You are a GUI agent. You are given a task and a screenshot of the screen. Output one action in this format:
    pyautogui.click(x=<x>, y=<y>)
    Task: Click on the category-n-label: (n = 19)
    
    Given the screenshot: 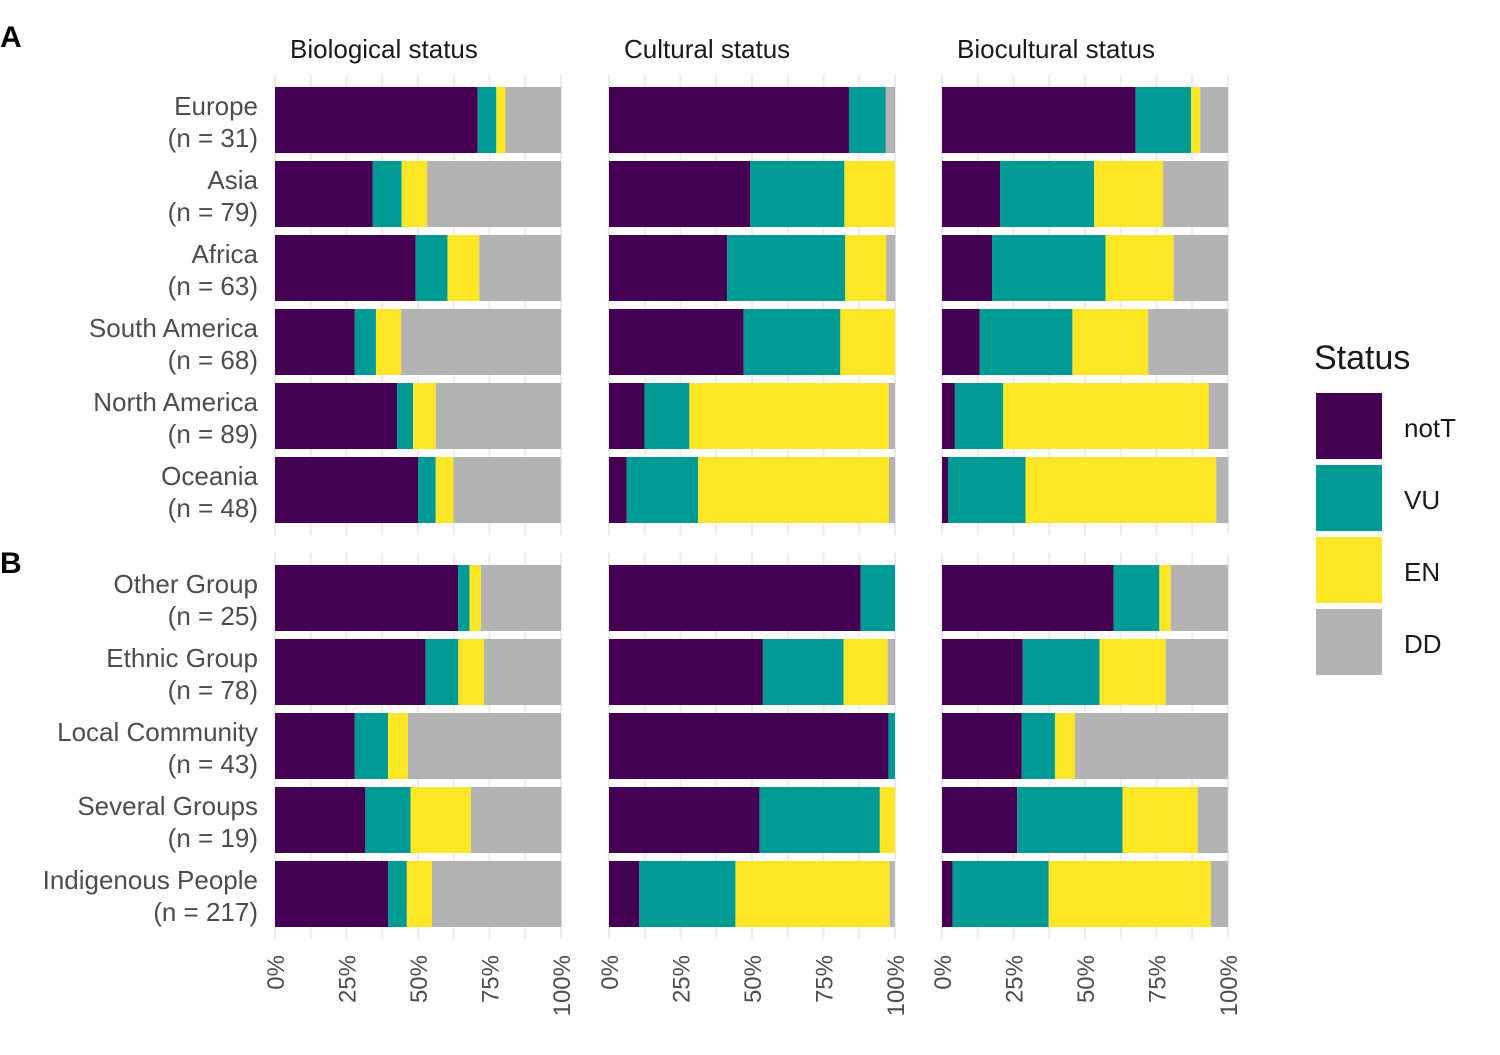 What is the action you would take?
    pyautogui.click(x=213, y=838)
    